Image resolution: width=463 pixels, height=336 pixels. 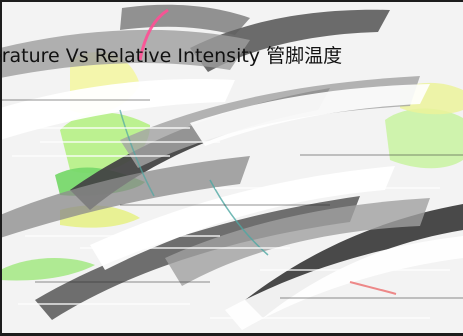 What do you see at coordinates (153, 34) in the screenshot?
I see `pink-line` at bounding box center [153, 34].